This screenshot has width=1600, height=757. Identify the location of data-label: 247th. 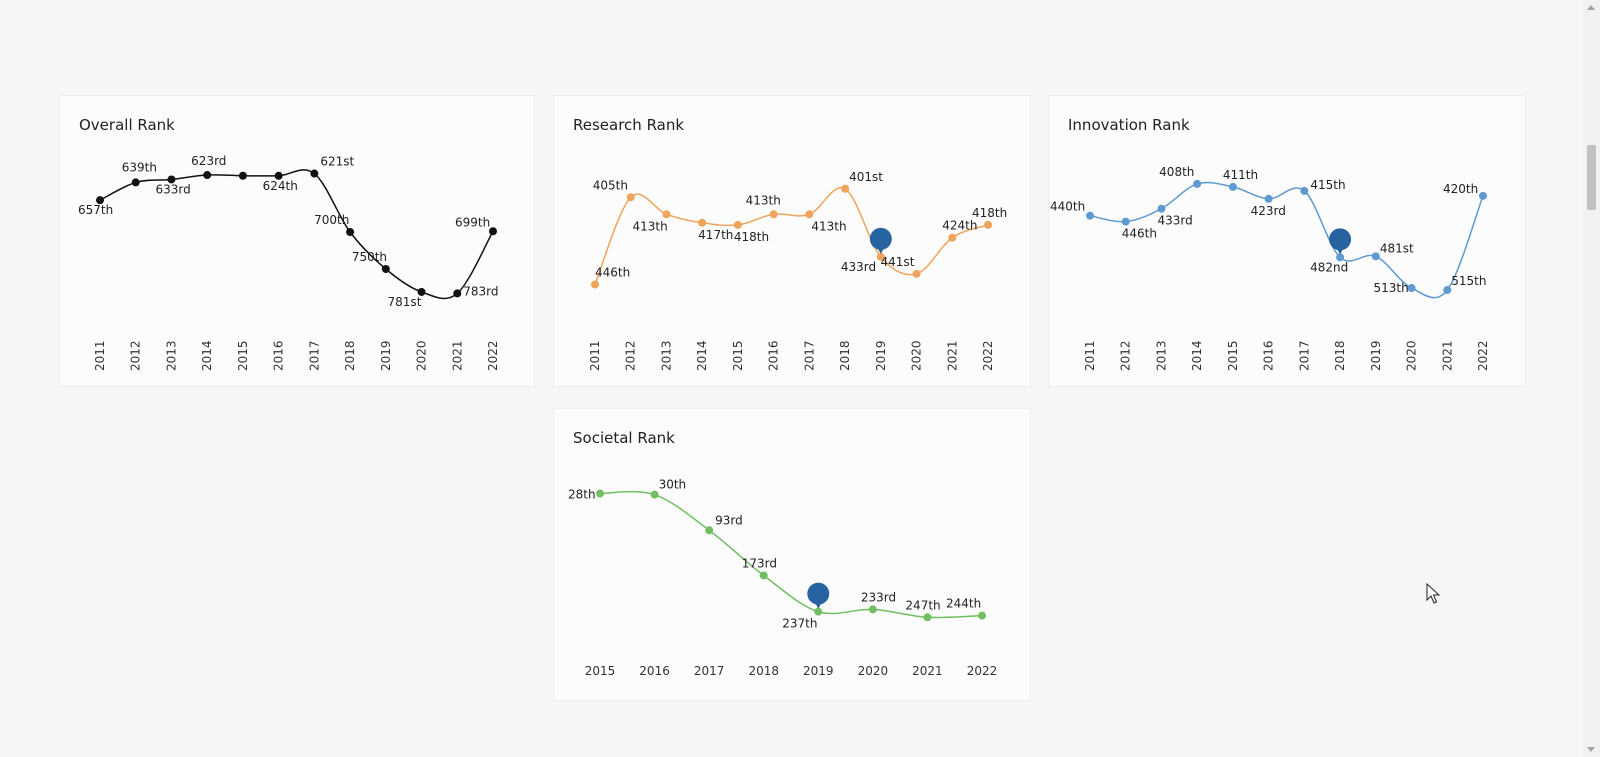
(922, 605).